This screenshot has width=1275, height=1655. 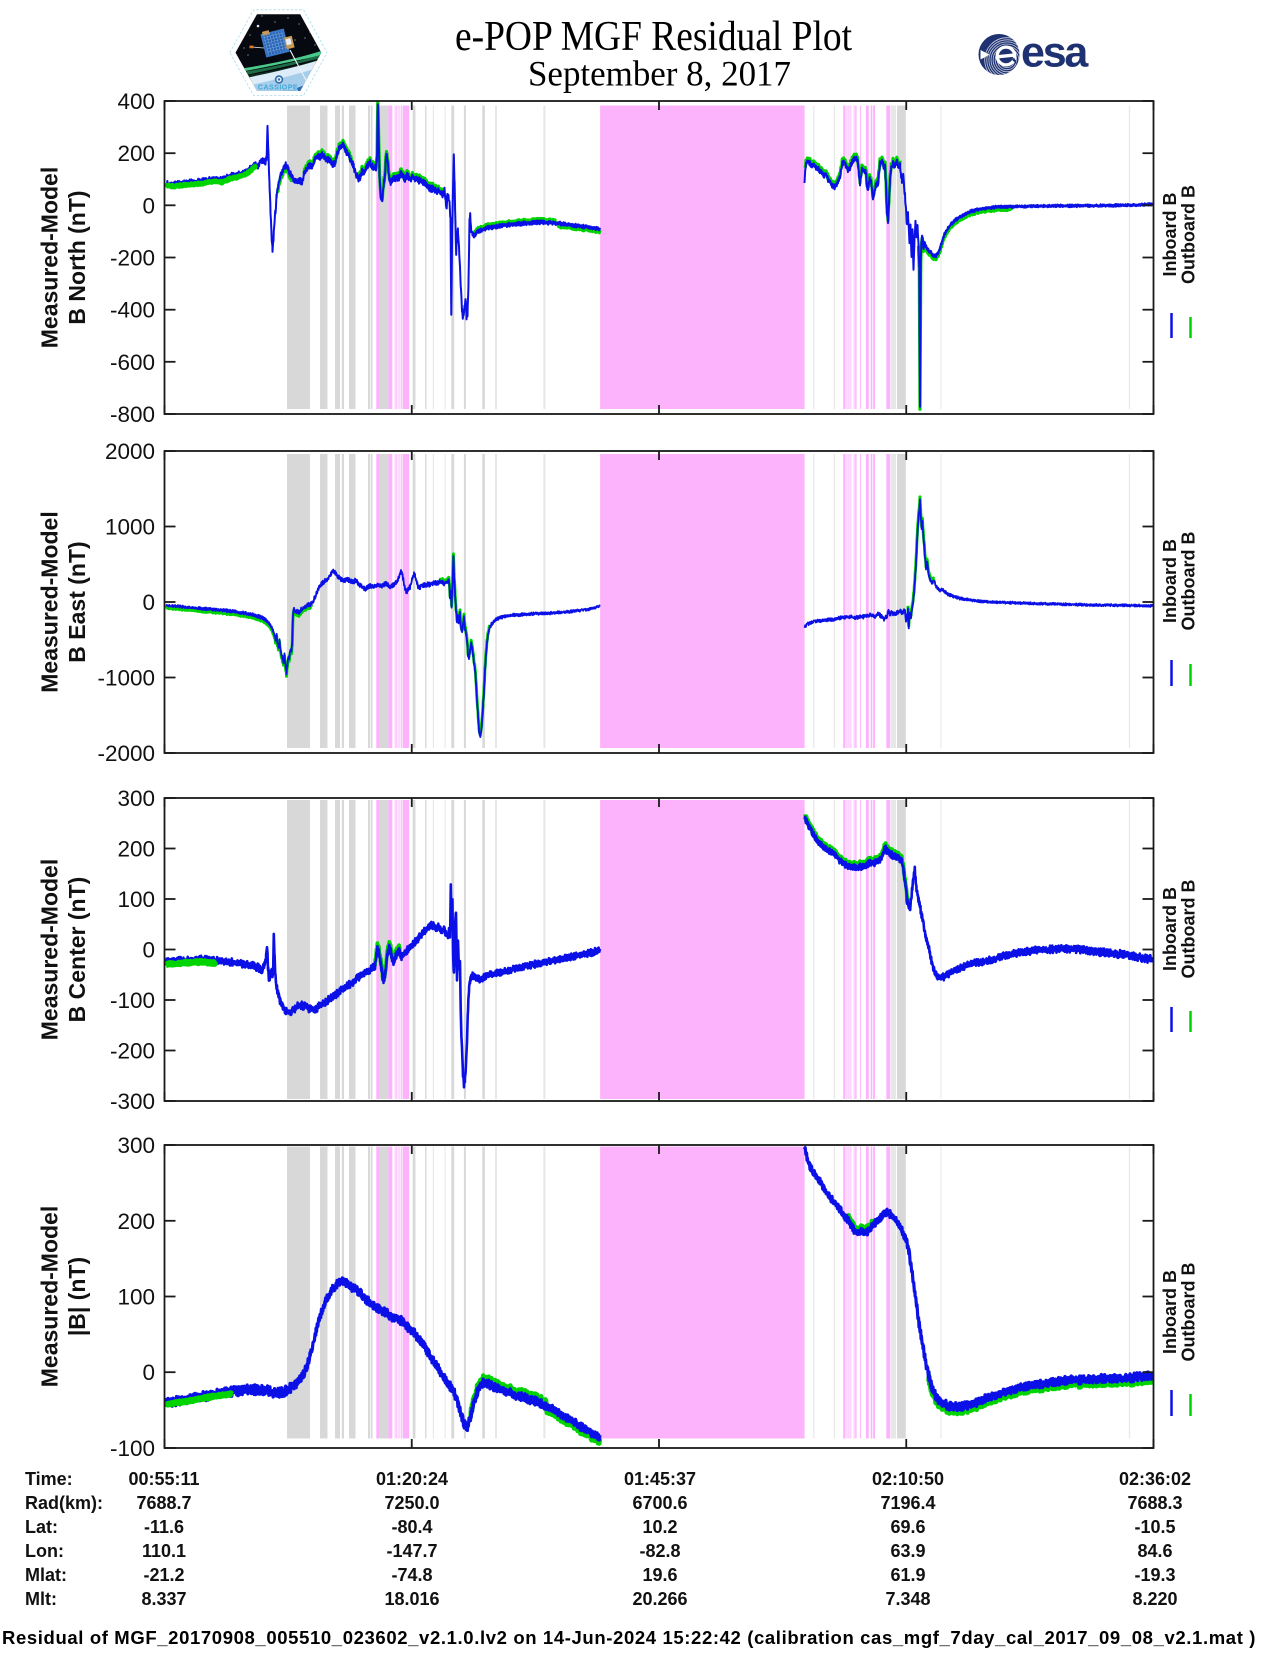 What do you see at coordinates (659, 1599) in the screenshot?
I see `svg-text: 20.266` at bounding box center [659, 1599].